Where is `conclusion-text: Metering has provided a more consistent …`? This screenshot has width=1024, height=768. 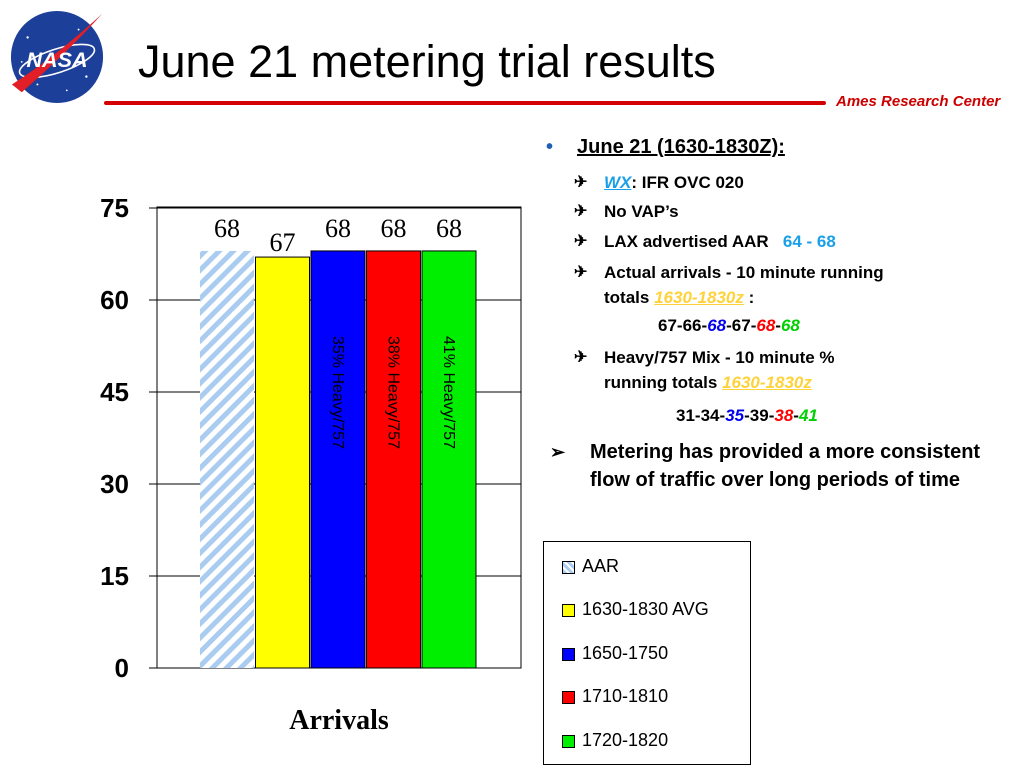 conclusion-text: Metering has provided a more consistent … is located at coordinates (785, 466).